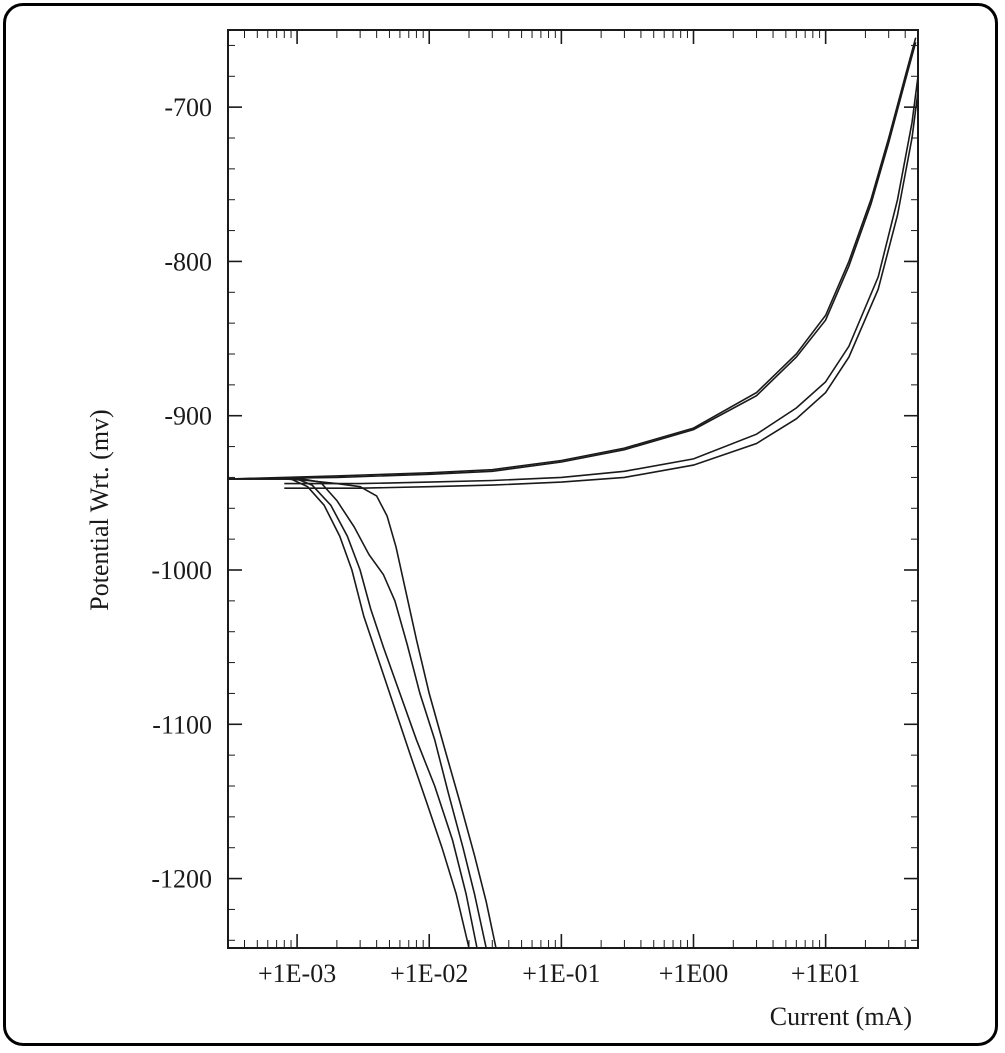  Describe the element at coordinates (561, 973) in the screenshot. I see `x-tick-label: +1E-01` at that location.